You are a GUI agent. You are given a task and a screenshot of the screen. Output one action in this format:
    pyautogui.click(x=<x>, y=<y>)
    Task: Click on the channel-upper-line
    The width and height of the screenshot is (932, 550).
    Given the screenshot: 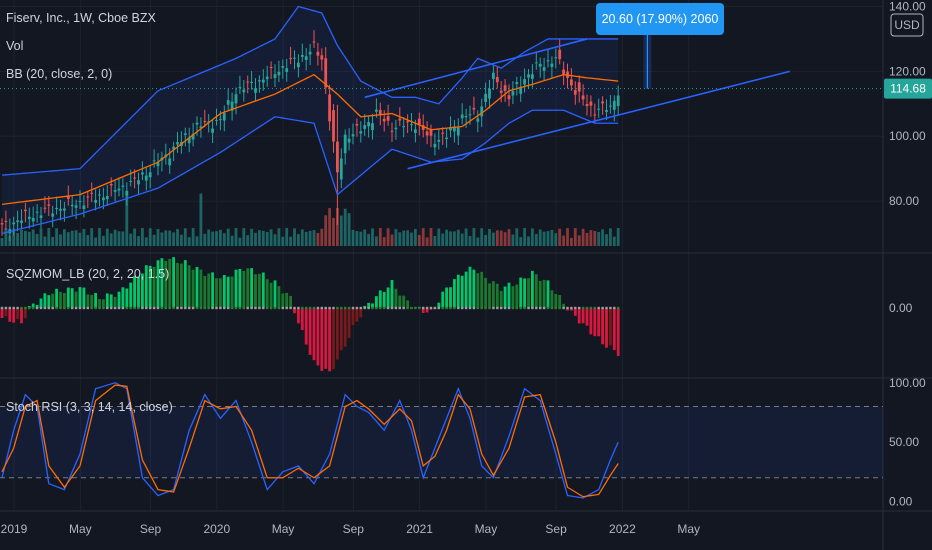 What is the action you would take?
    pyautogui.click(x=476, y=68)
    